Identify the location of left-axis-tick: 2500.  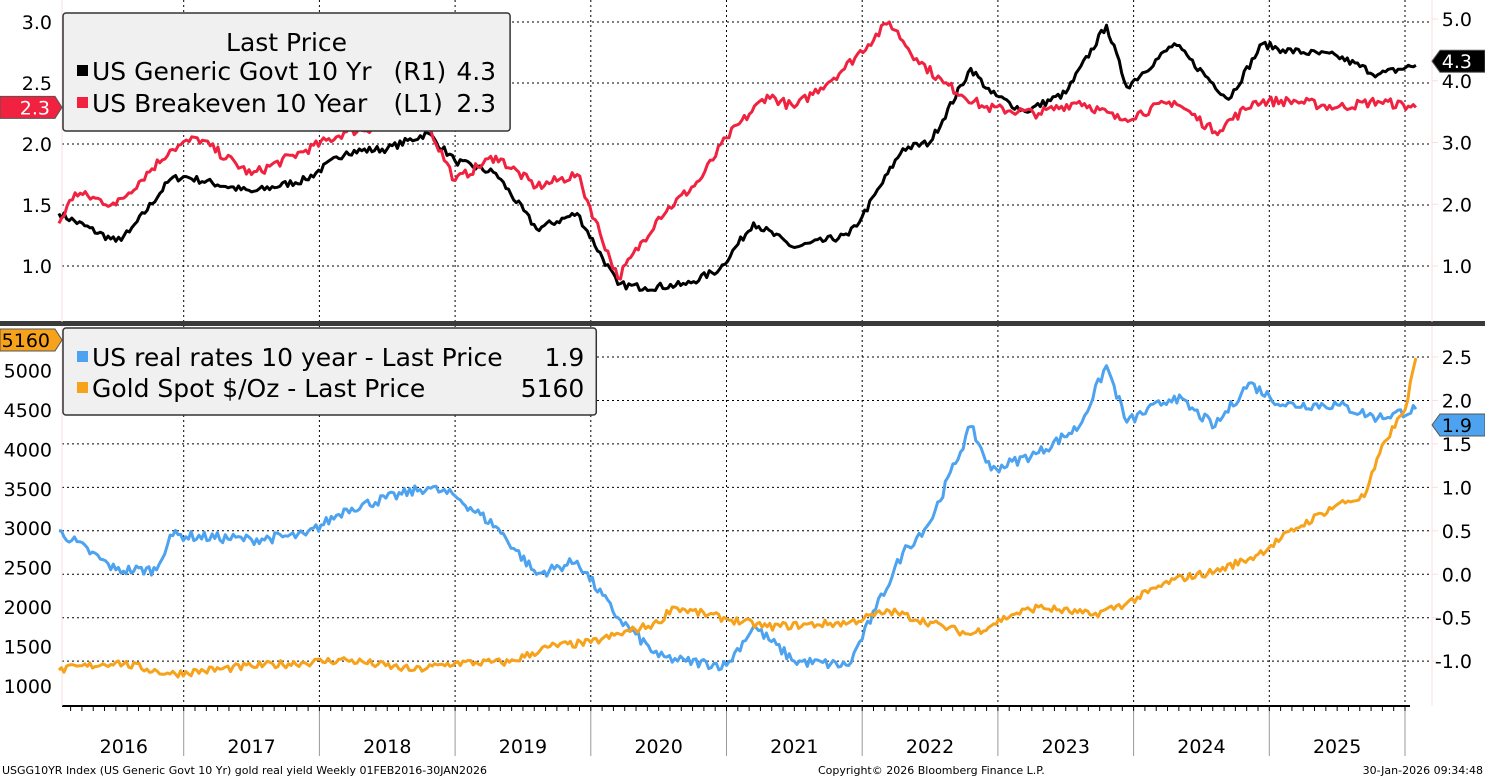
(28, 569).